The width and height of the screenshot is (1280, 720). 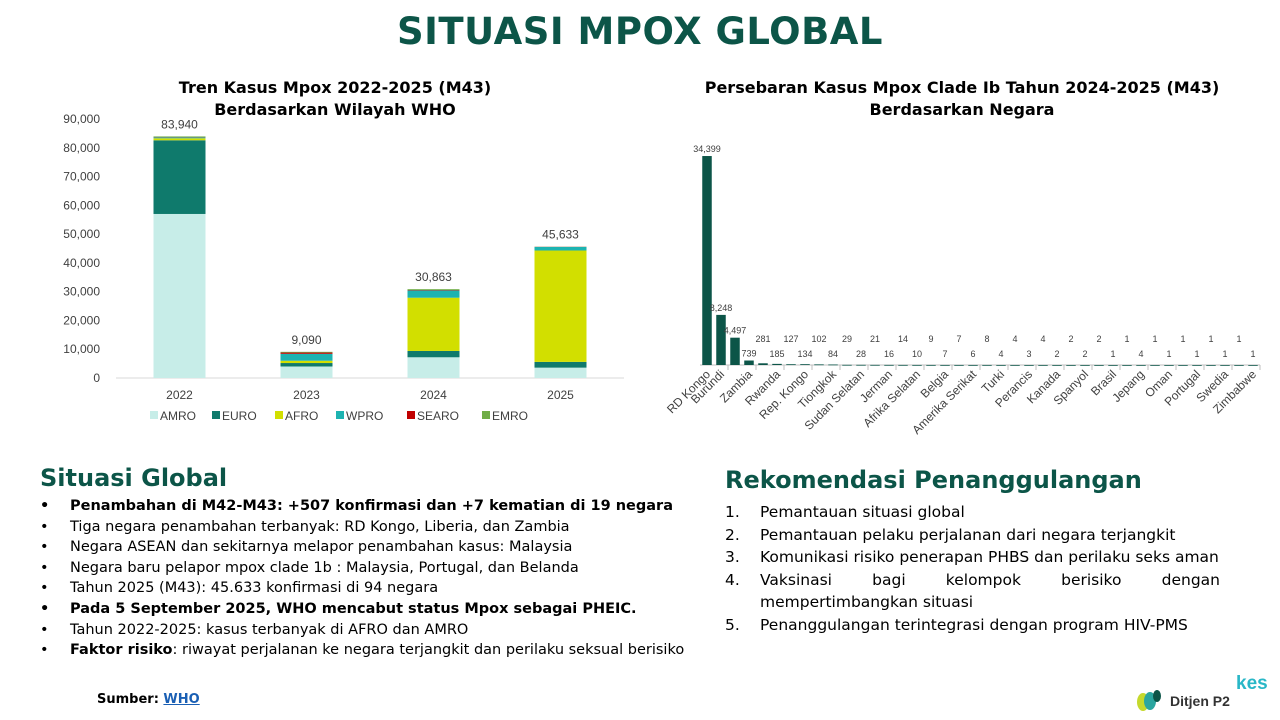 What do you see at coordinates (340, 415) in the screenshot?
I see `legend-swatch-wpro` at bounding box center [340, 415].